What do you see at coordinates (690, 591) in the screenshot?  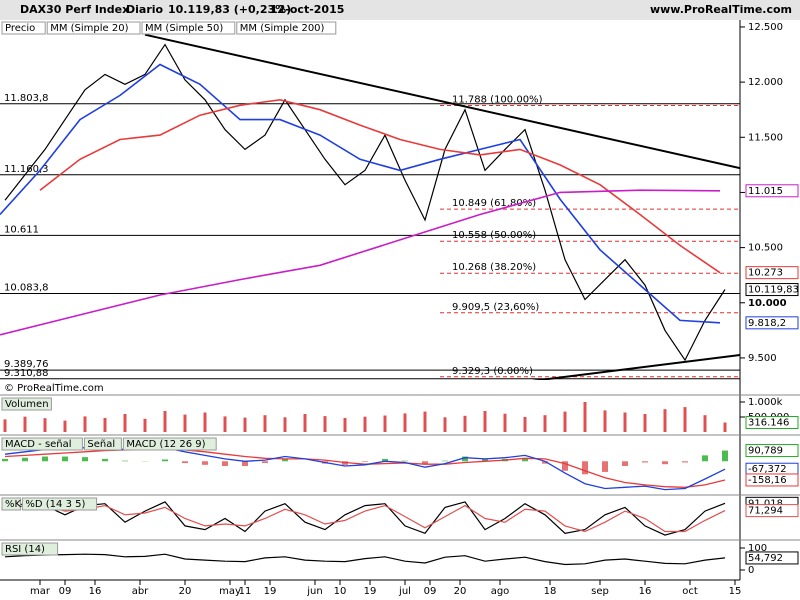 I see `x-tick-label: oct` at bounding box center [690, 591].